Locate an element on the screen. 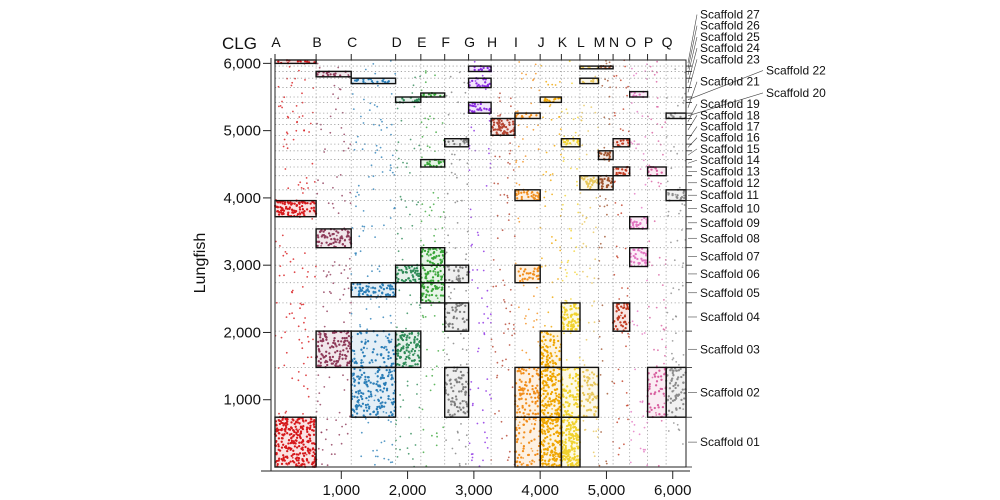 The width and height of the screenshot is (1000, 500). background-dot-p is located at coordinates (650, 66).